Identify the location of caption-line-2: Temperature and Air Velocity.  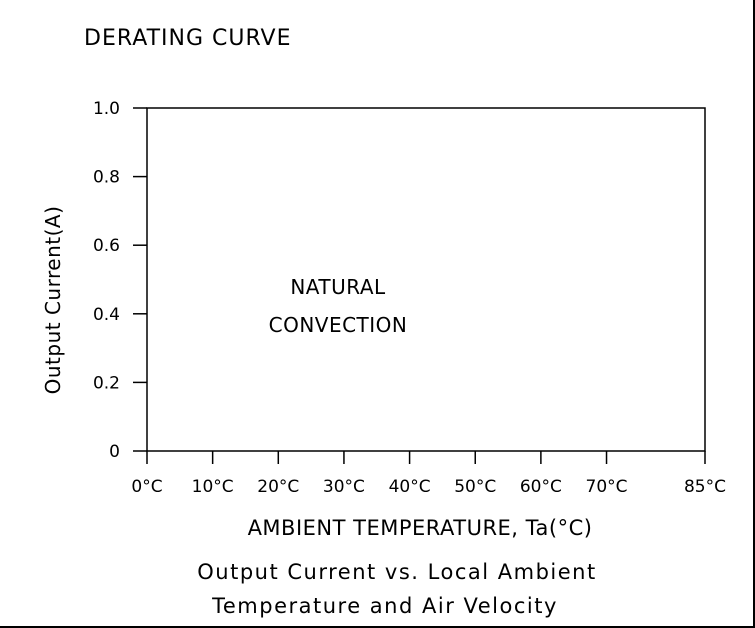
(384, 606).